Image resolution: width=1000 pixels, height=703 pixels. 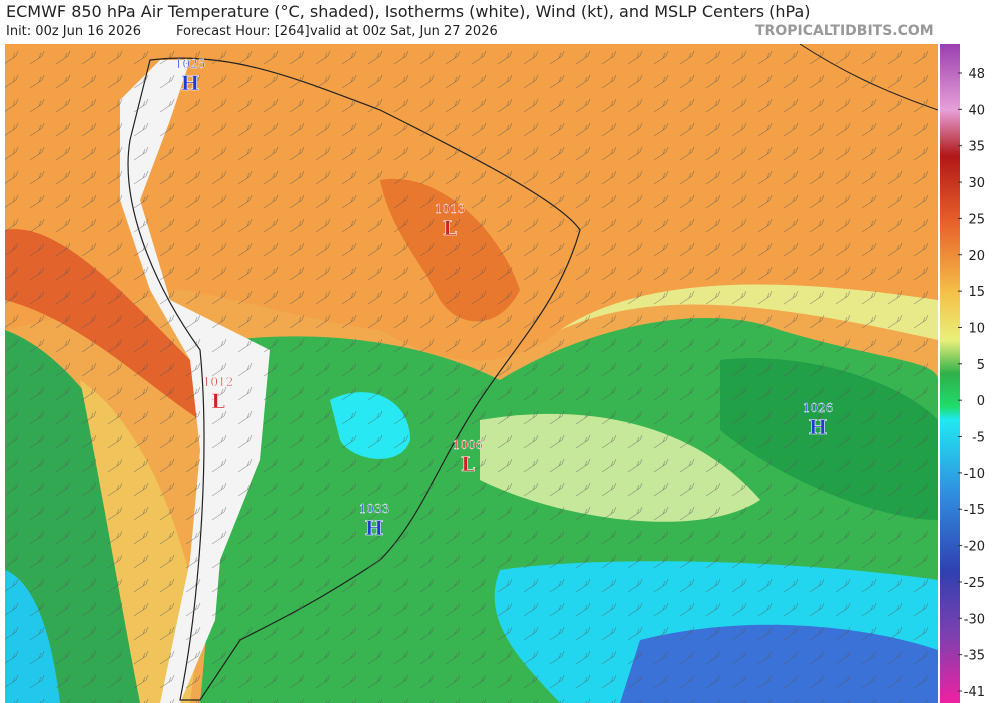 I want to click on colorbar-label: -5, so click(x=978, y=438).